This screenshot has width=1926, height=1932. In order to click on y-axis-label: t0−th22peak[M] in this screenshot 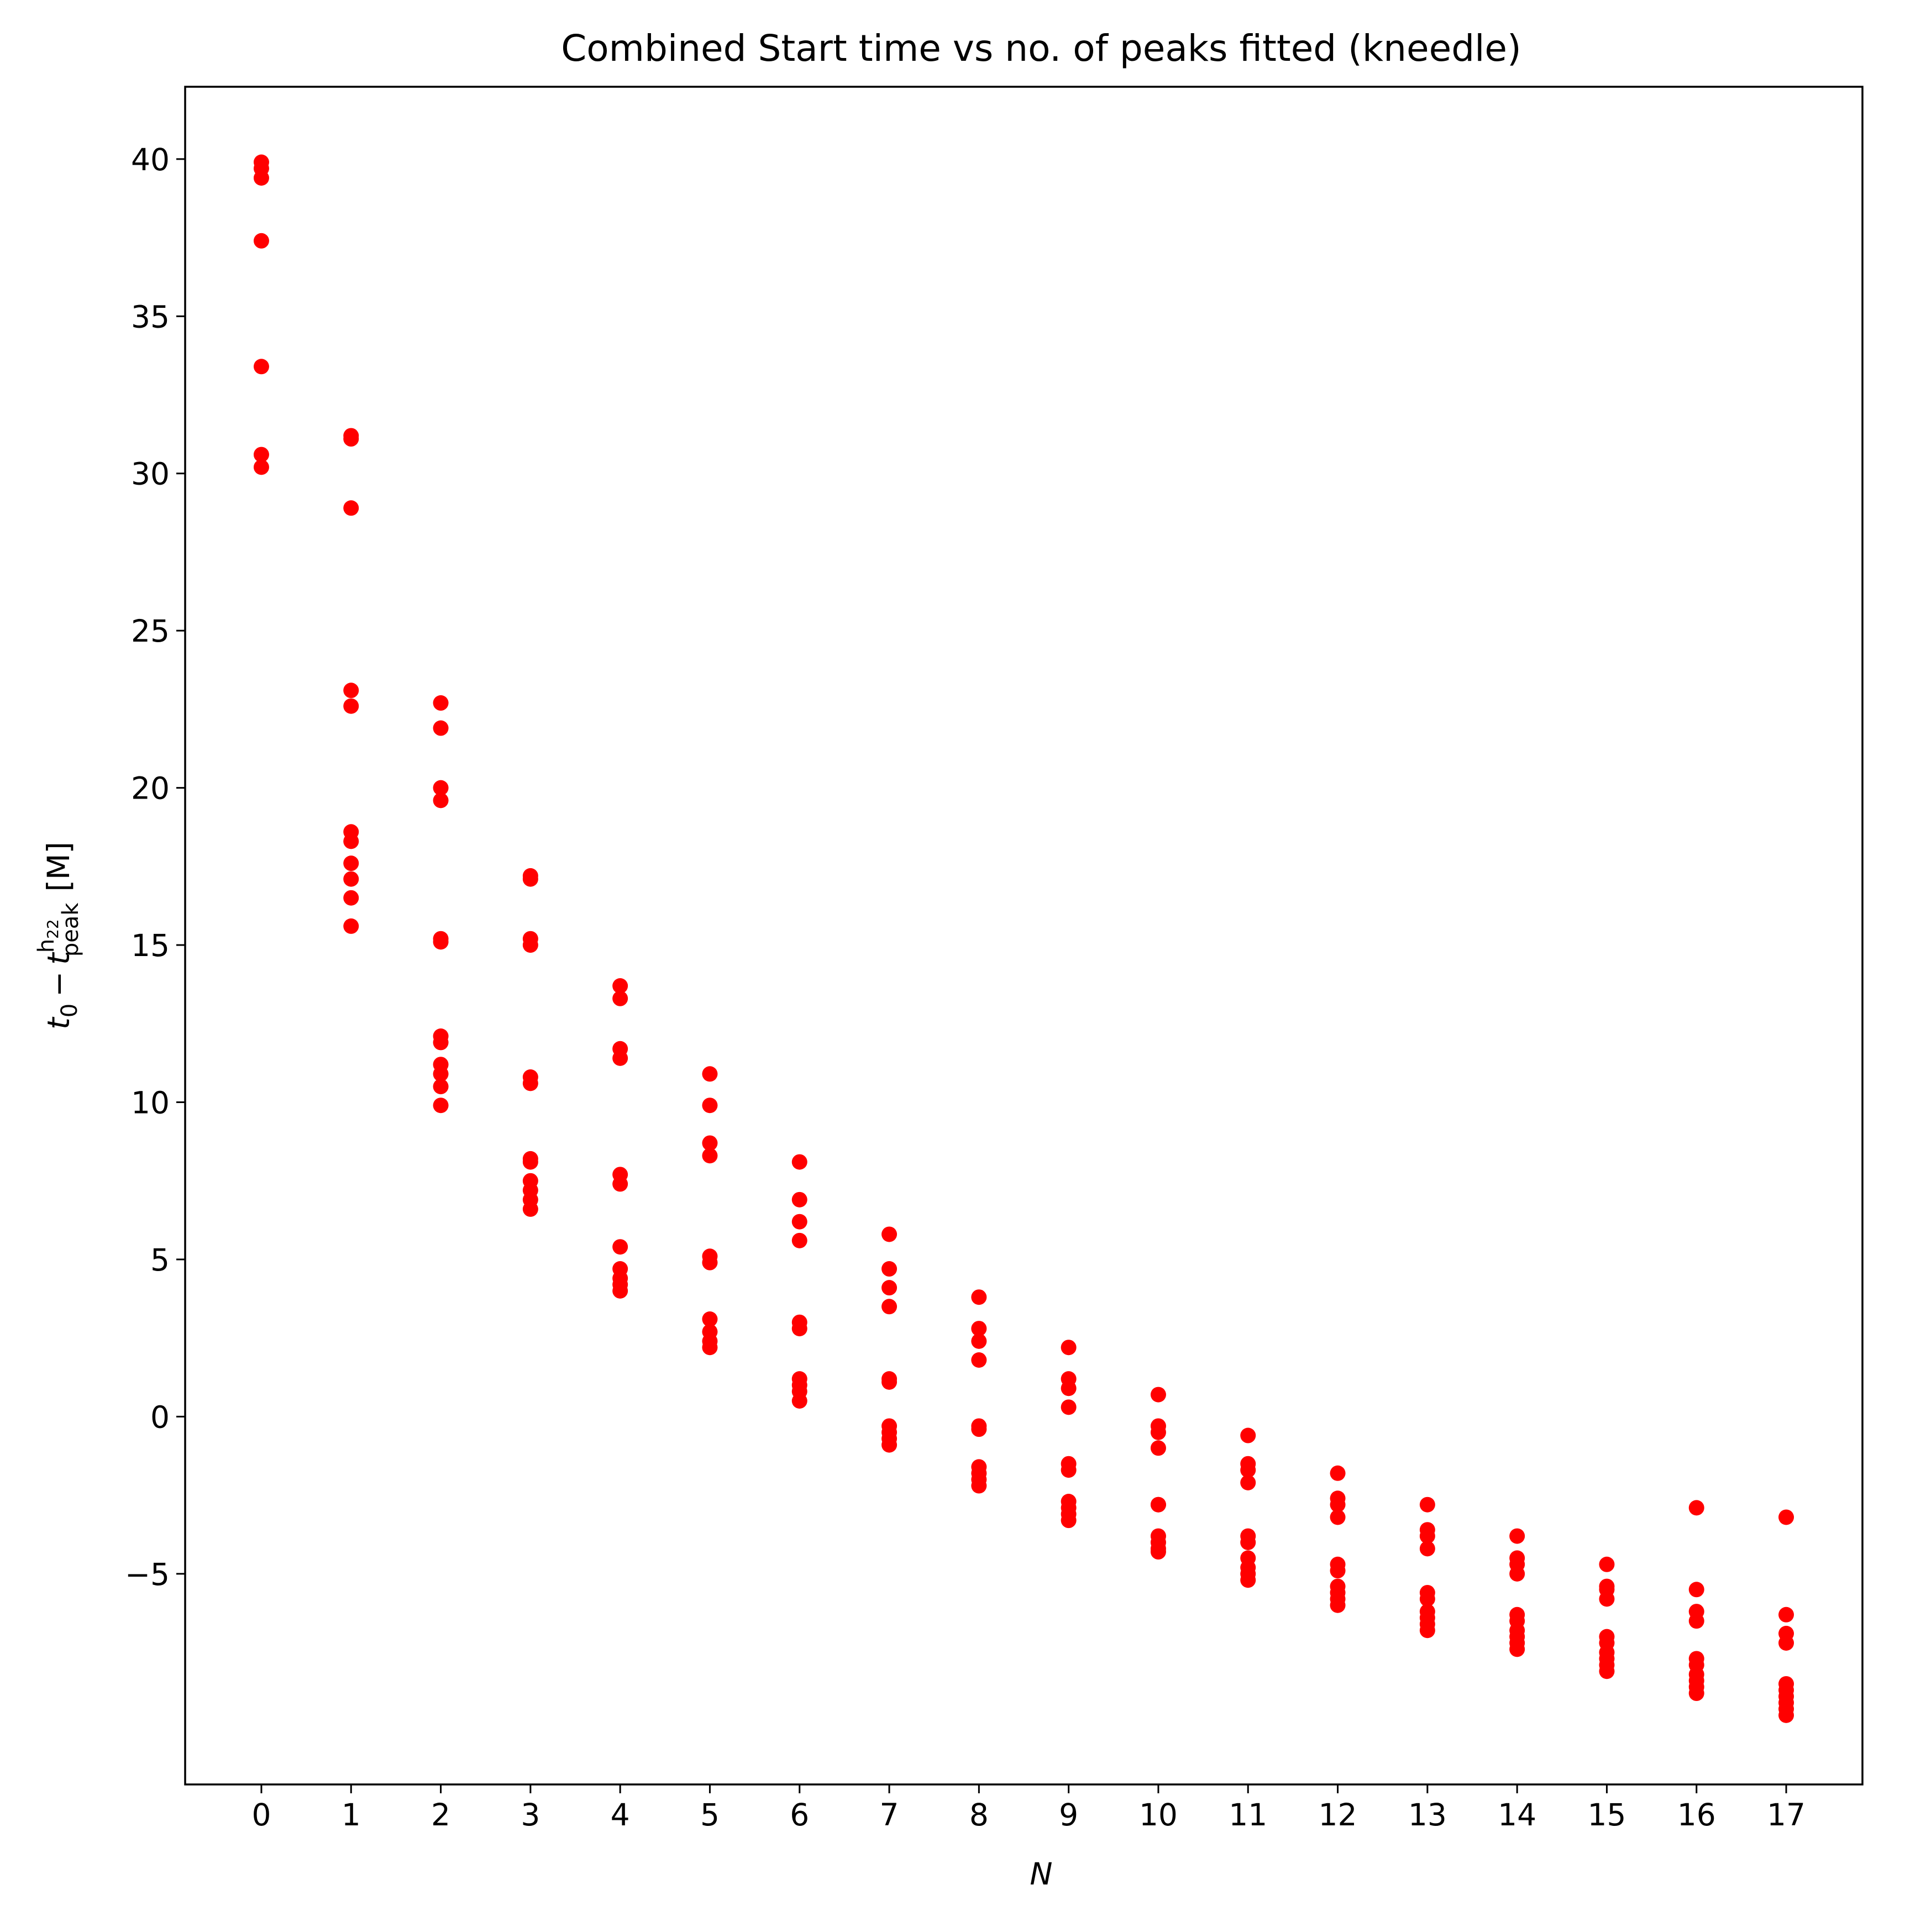, I will do `click(58, 936)`.